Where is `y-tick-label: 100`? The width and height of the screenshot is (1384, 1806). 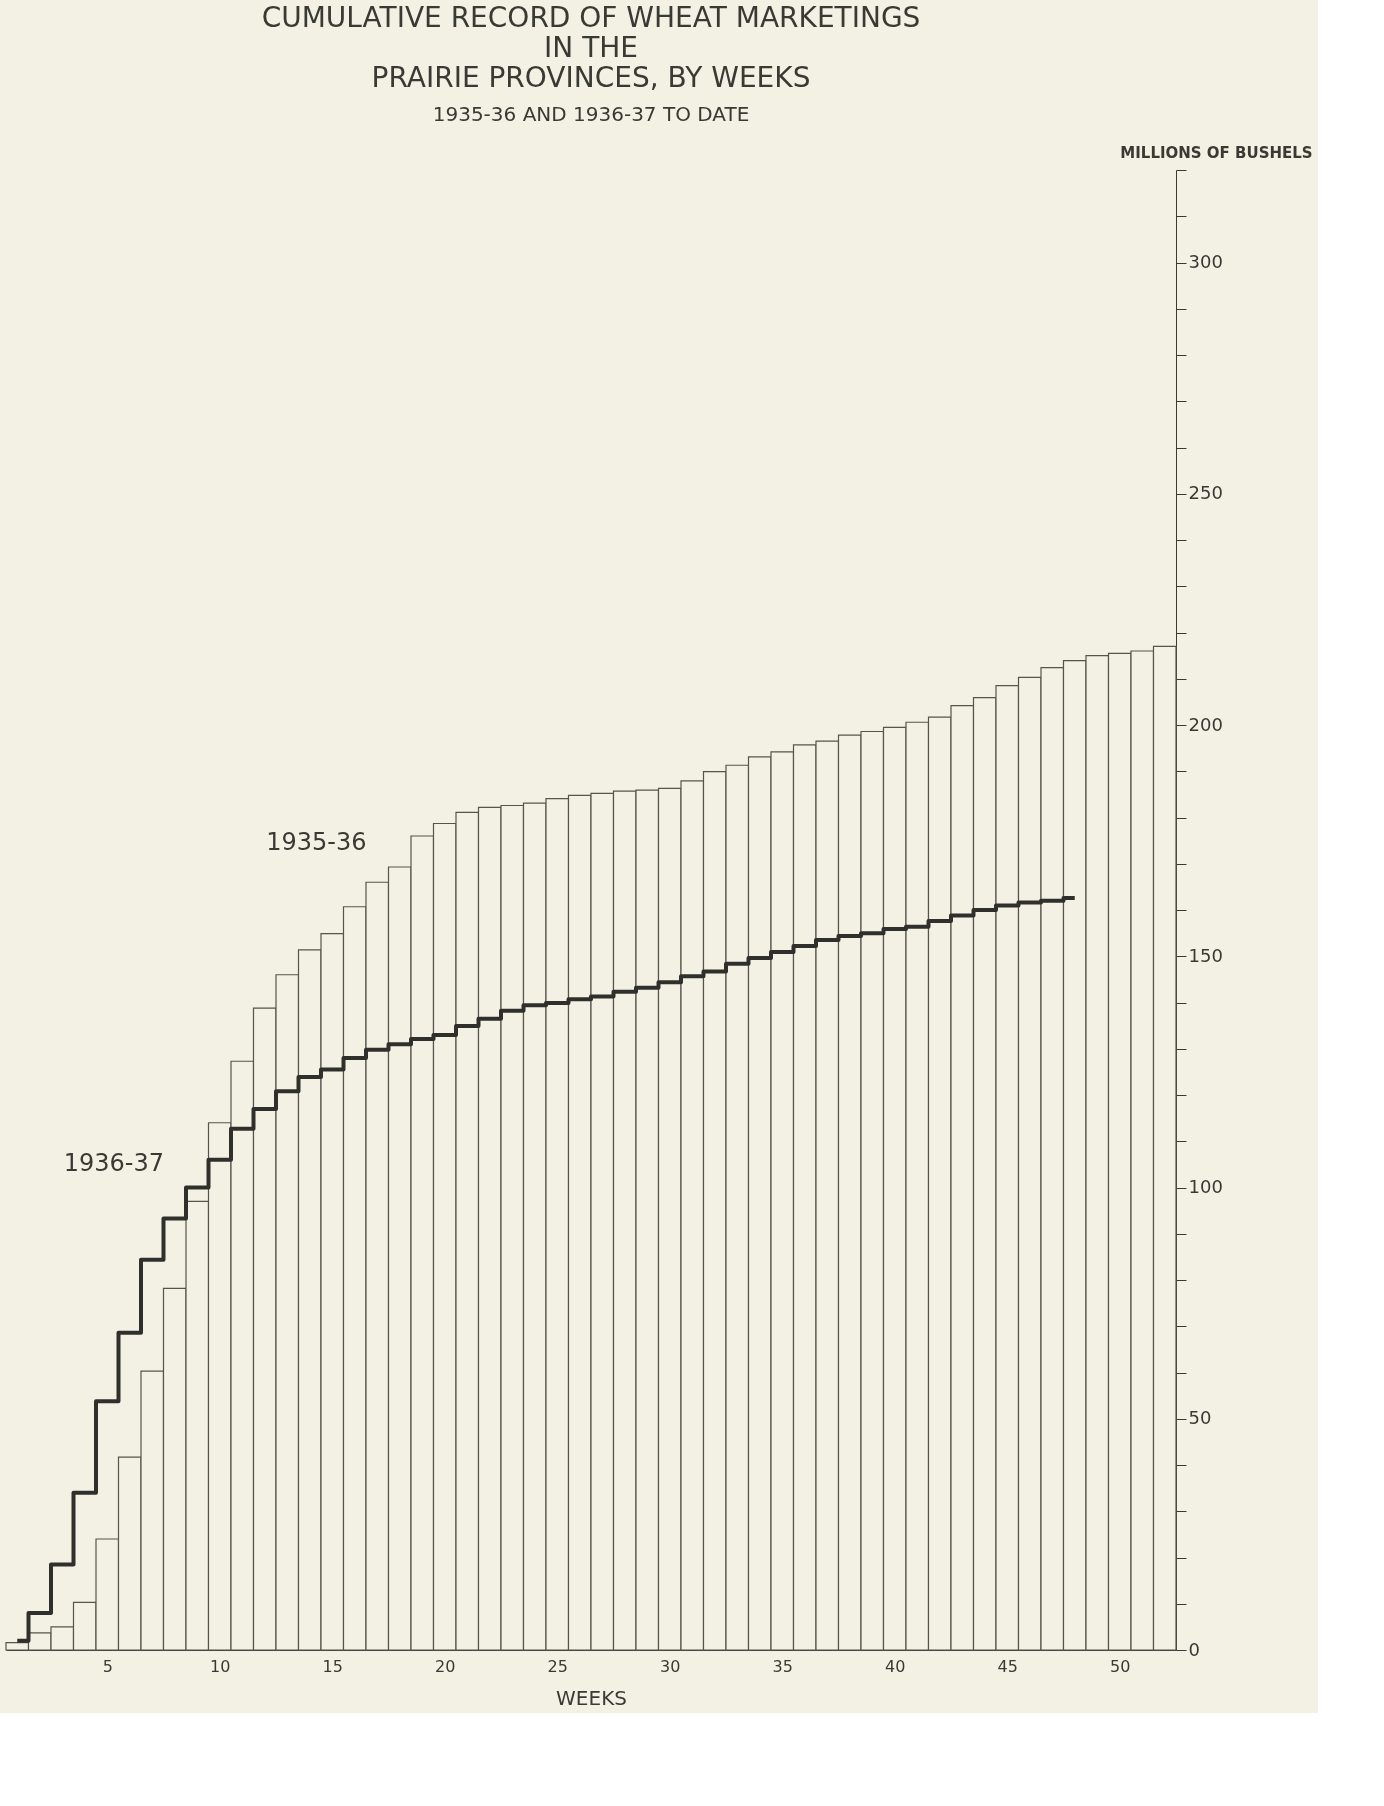
y-tick-label: 100 is located at coordinates (1205, 1186).